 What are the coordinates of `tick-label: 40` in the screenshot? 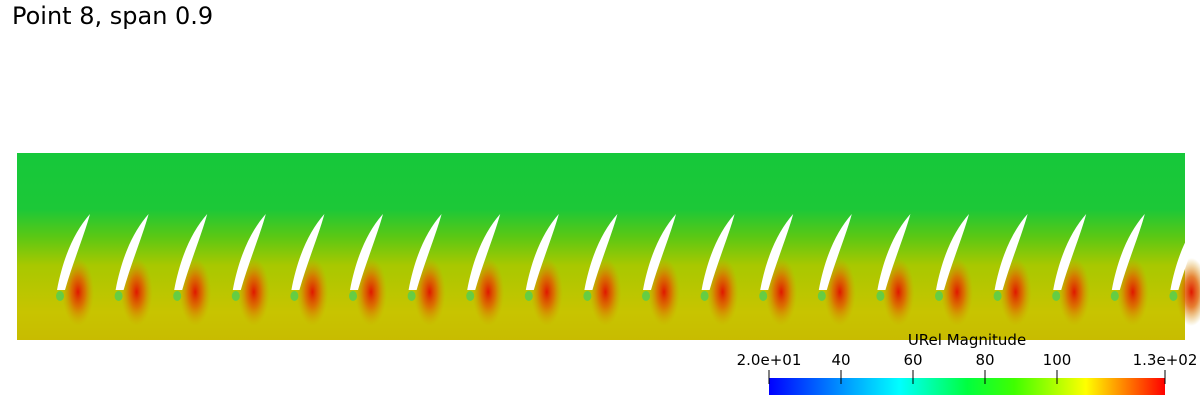 It's located at (840, 360).